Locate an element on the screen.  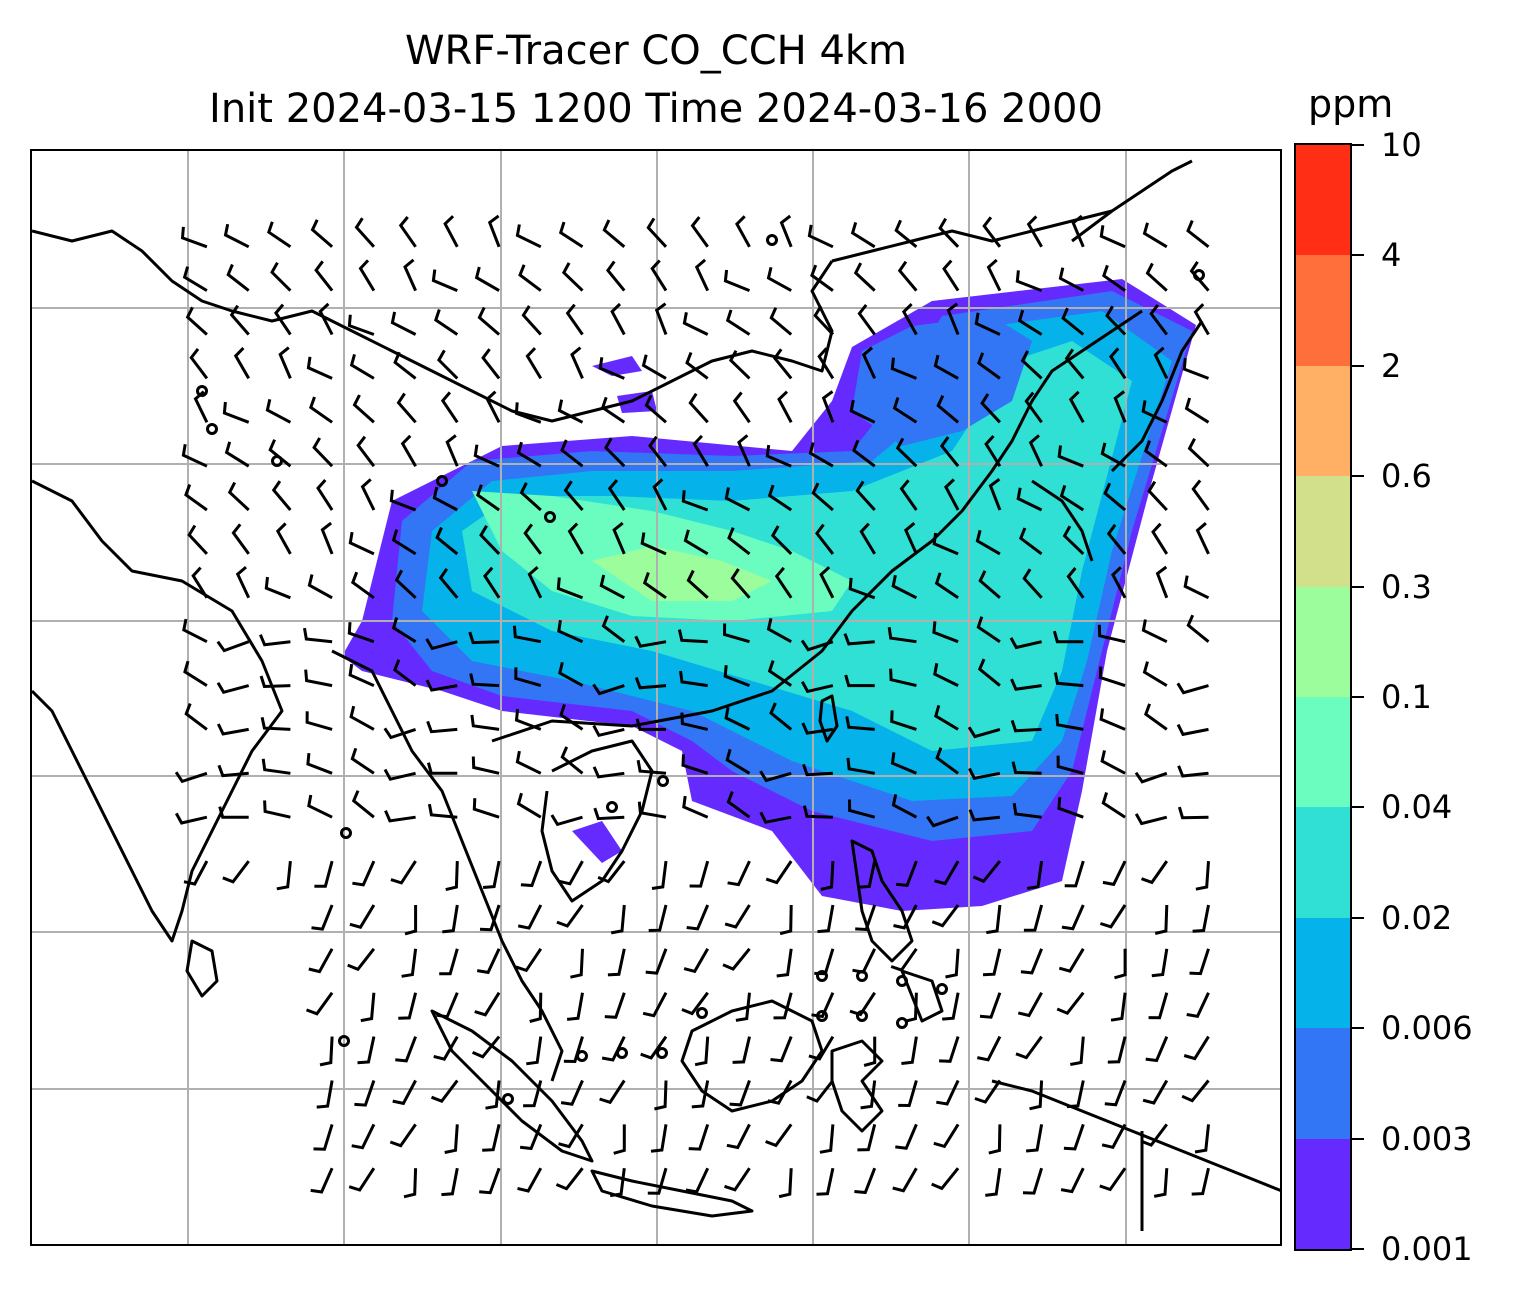
map-title: WRF-Tracer CO_CCH 4km is located at coordinates (656, 51).